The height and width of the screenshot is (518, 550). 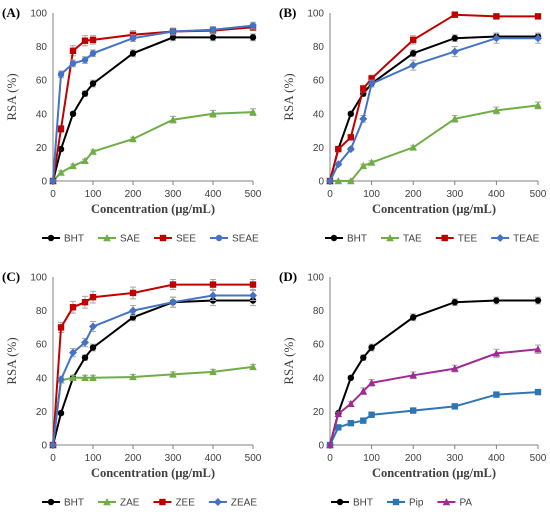 I want to click on y-tick-label: 80, so click(x=42, y=311).